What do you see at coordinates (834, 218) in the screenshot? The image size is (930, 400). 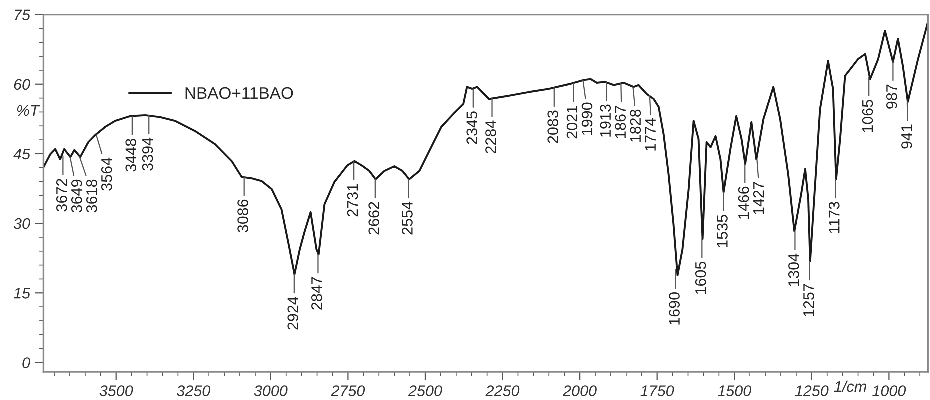 I see `annotation: 1173` at bounding box center [834, 218].